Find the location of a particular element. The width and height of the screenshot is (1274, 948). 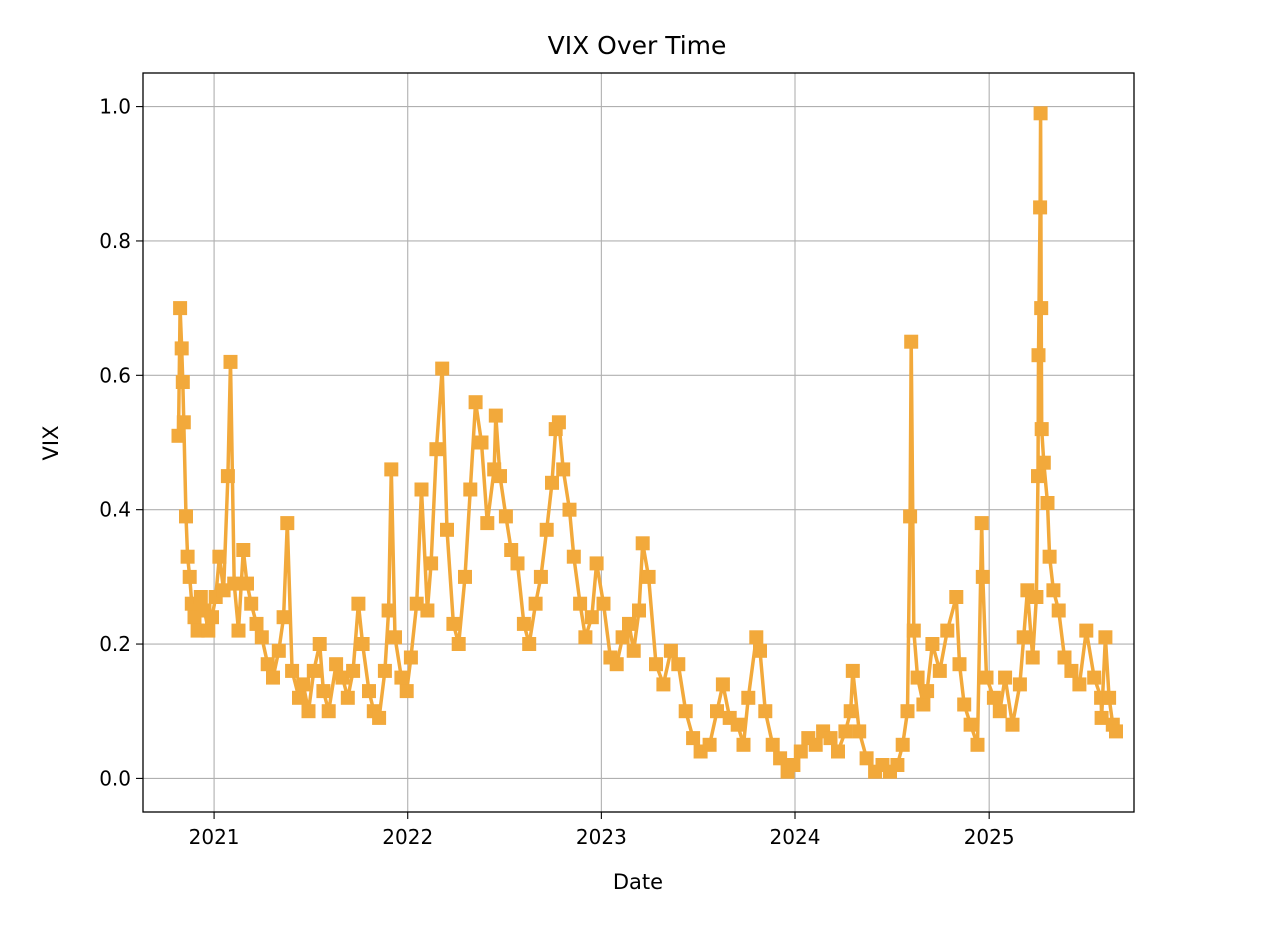

y-tick-label: 0.4 is located at coordinates (115, 510).